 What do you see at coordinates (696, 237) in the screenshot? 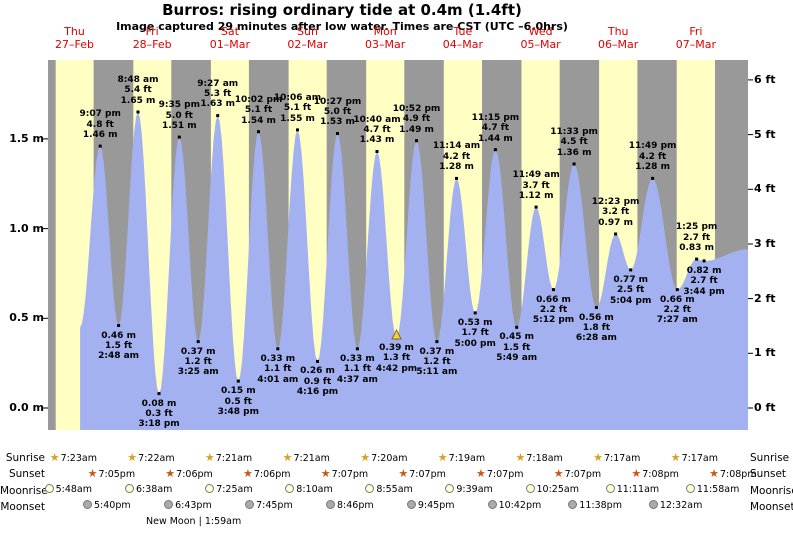
I see `tide-event-label: 1:25 pm 2.7 ft 0.83 m` at bounding box center [696, 237].